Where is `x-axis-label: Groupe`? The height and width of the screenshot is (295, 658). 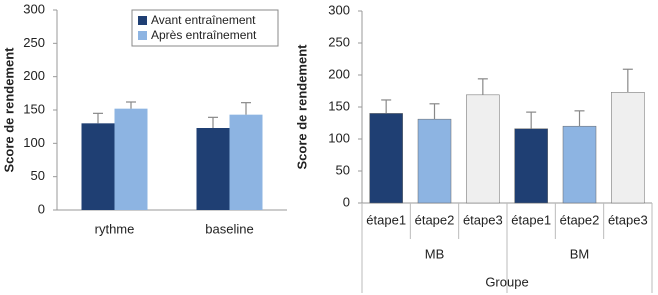 x-axis-label: Groupe is located at coordinates (506, 281).